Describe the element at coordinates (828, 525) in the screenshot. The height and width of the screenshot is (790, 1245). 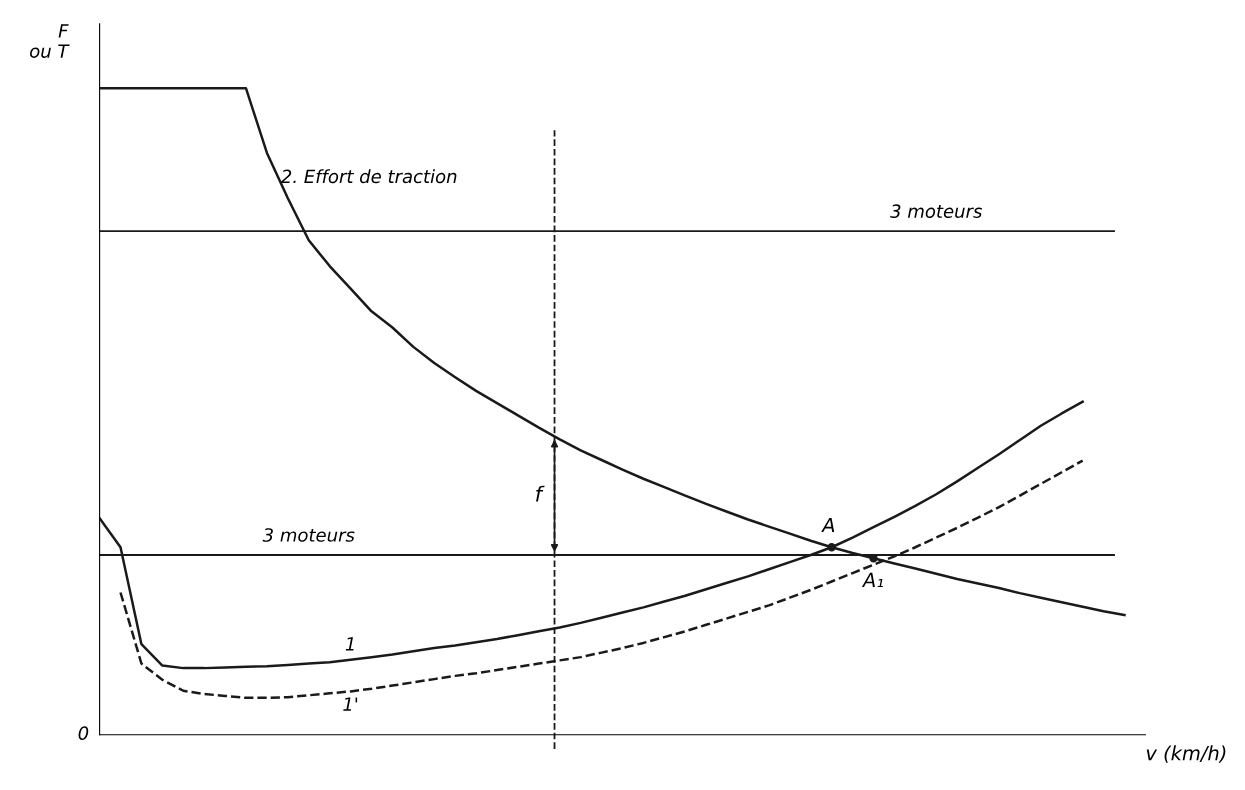
I see `annotation: A` at that location.